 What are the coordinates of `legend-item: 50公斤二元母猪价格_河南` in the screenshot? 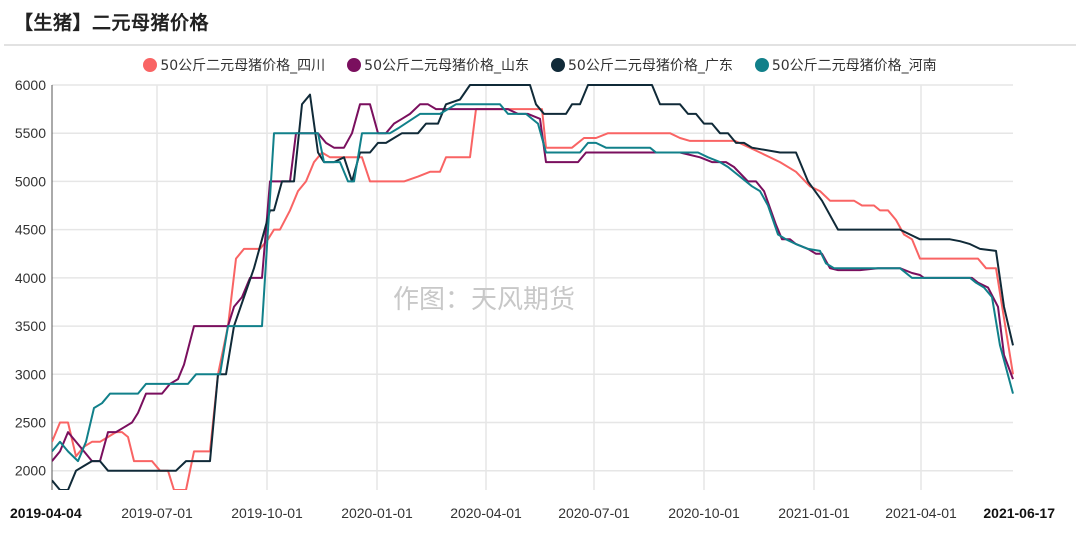 It's located at (845, 65).